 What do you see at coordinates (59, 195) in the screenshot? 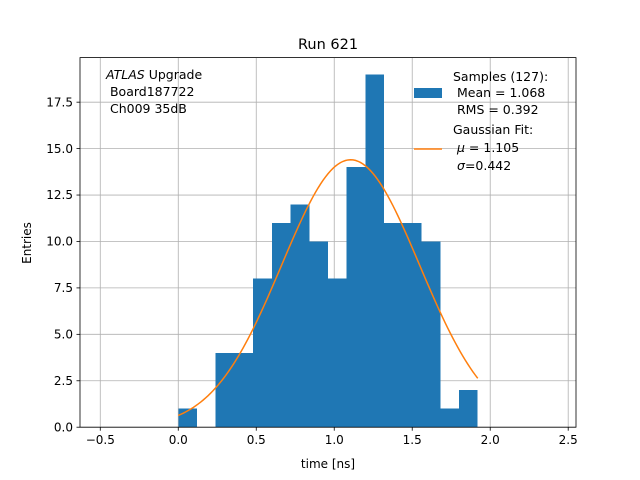
I see `y-tick-label-5: 12.5` at bounding box center [59, 195].